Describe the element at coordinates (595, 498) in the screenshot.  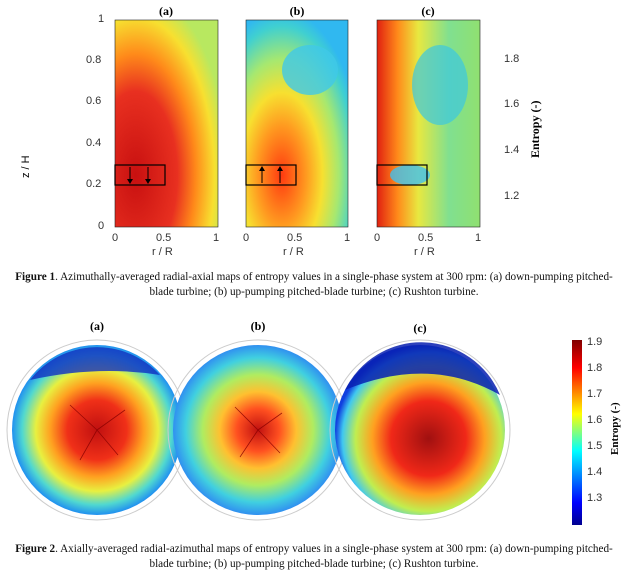
I see `colorbar-tick: 1.3` at that location.